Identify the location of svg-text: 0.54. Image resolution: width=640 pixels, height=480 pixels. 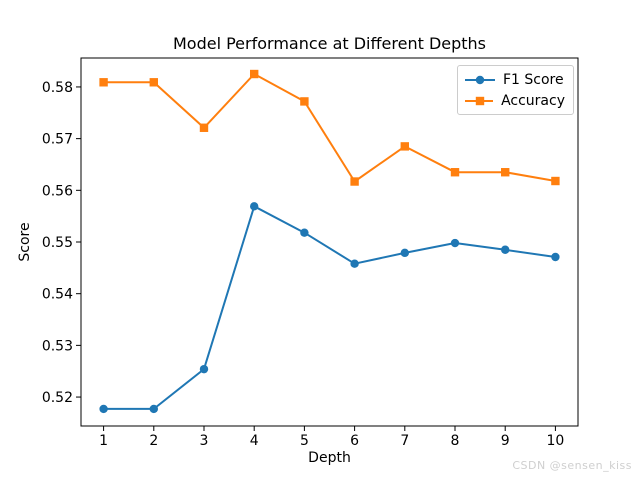
(57, 295).